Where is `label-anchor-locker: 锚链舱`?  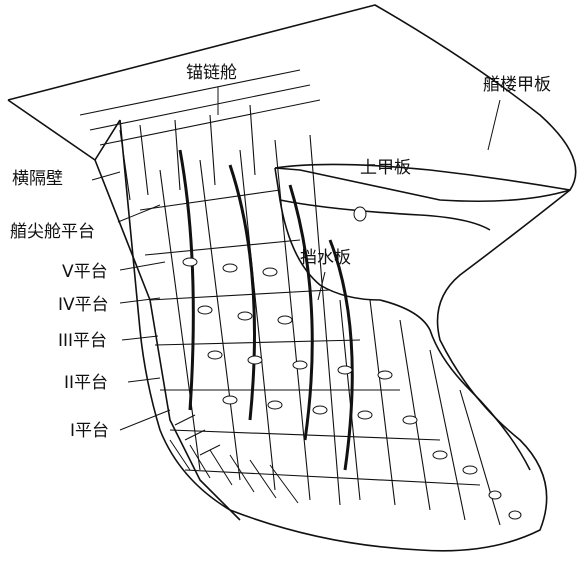
label-anchor-locker: 锚链舱 is located at coordinates (211, 73).